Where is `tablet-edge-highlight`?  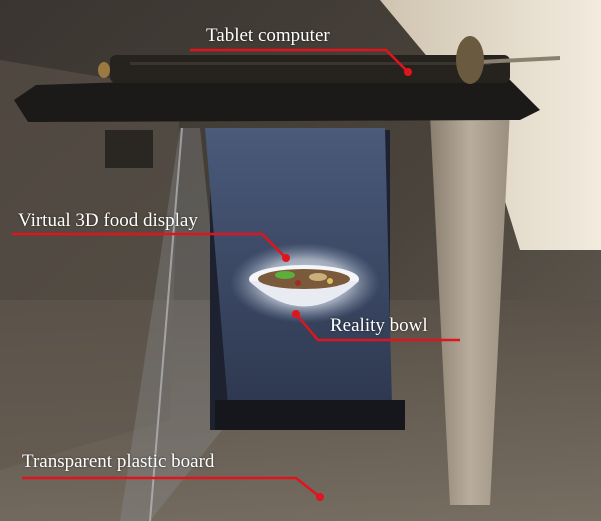
tablet-edge-highlight is located at coordinates (310, 63).